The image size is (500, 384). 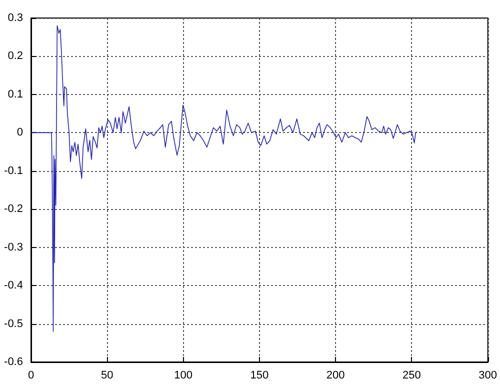 What do you see at coordinates (19, 132) in the screenshot?
I see `y-tick-label: 0` at bounding box center [19, 132].